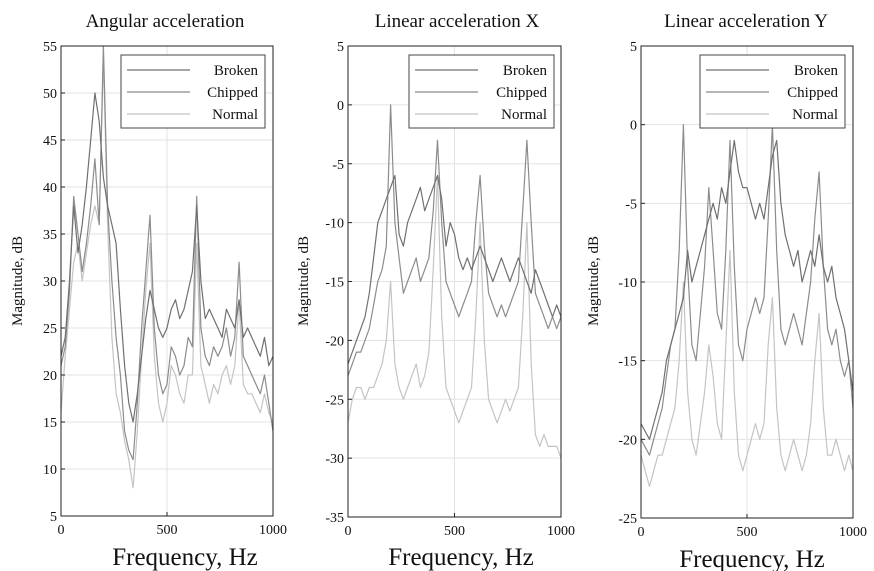  What do you see at coordinates (457, 21) in the screenshot?
I see `chart-title: Linear acceleration X` at bounding box center [457, 21].